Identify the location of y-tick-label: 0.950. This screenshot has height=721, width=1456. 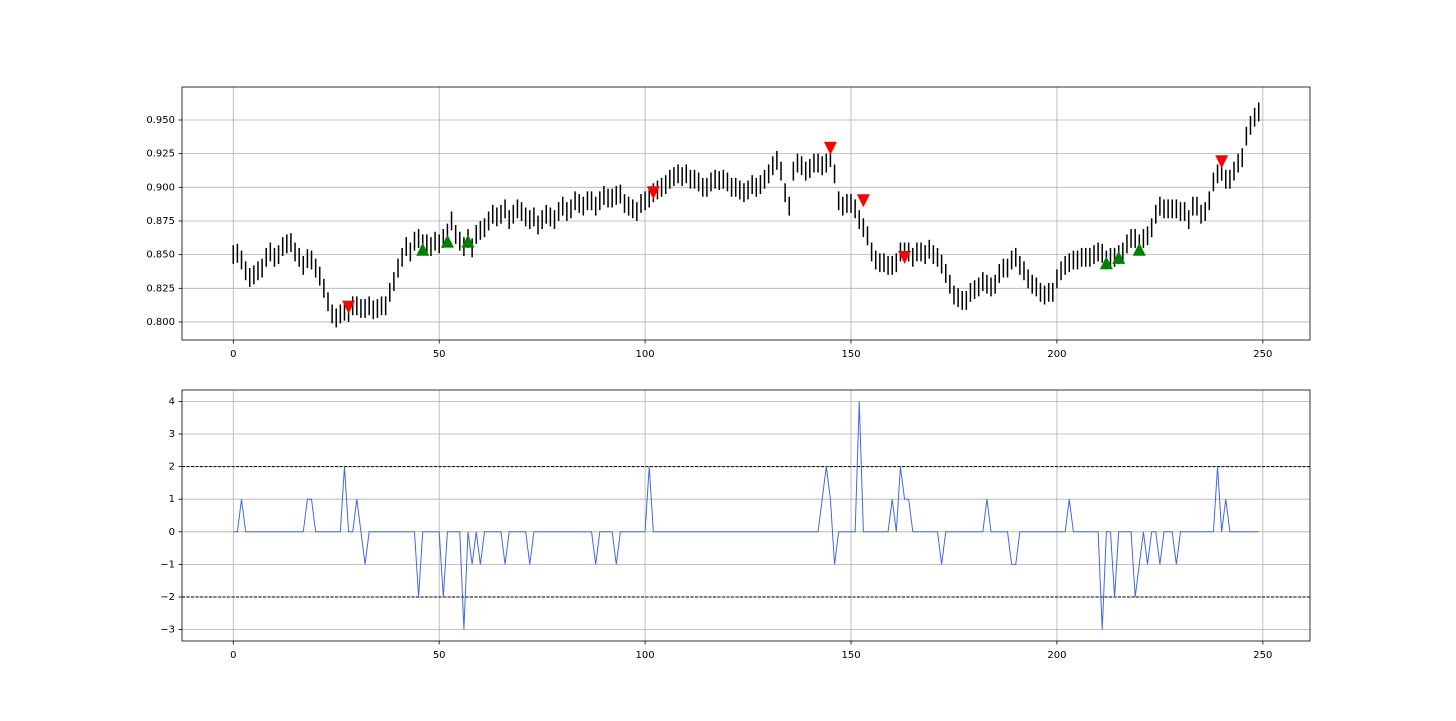
(160, 120).